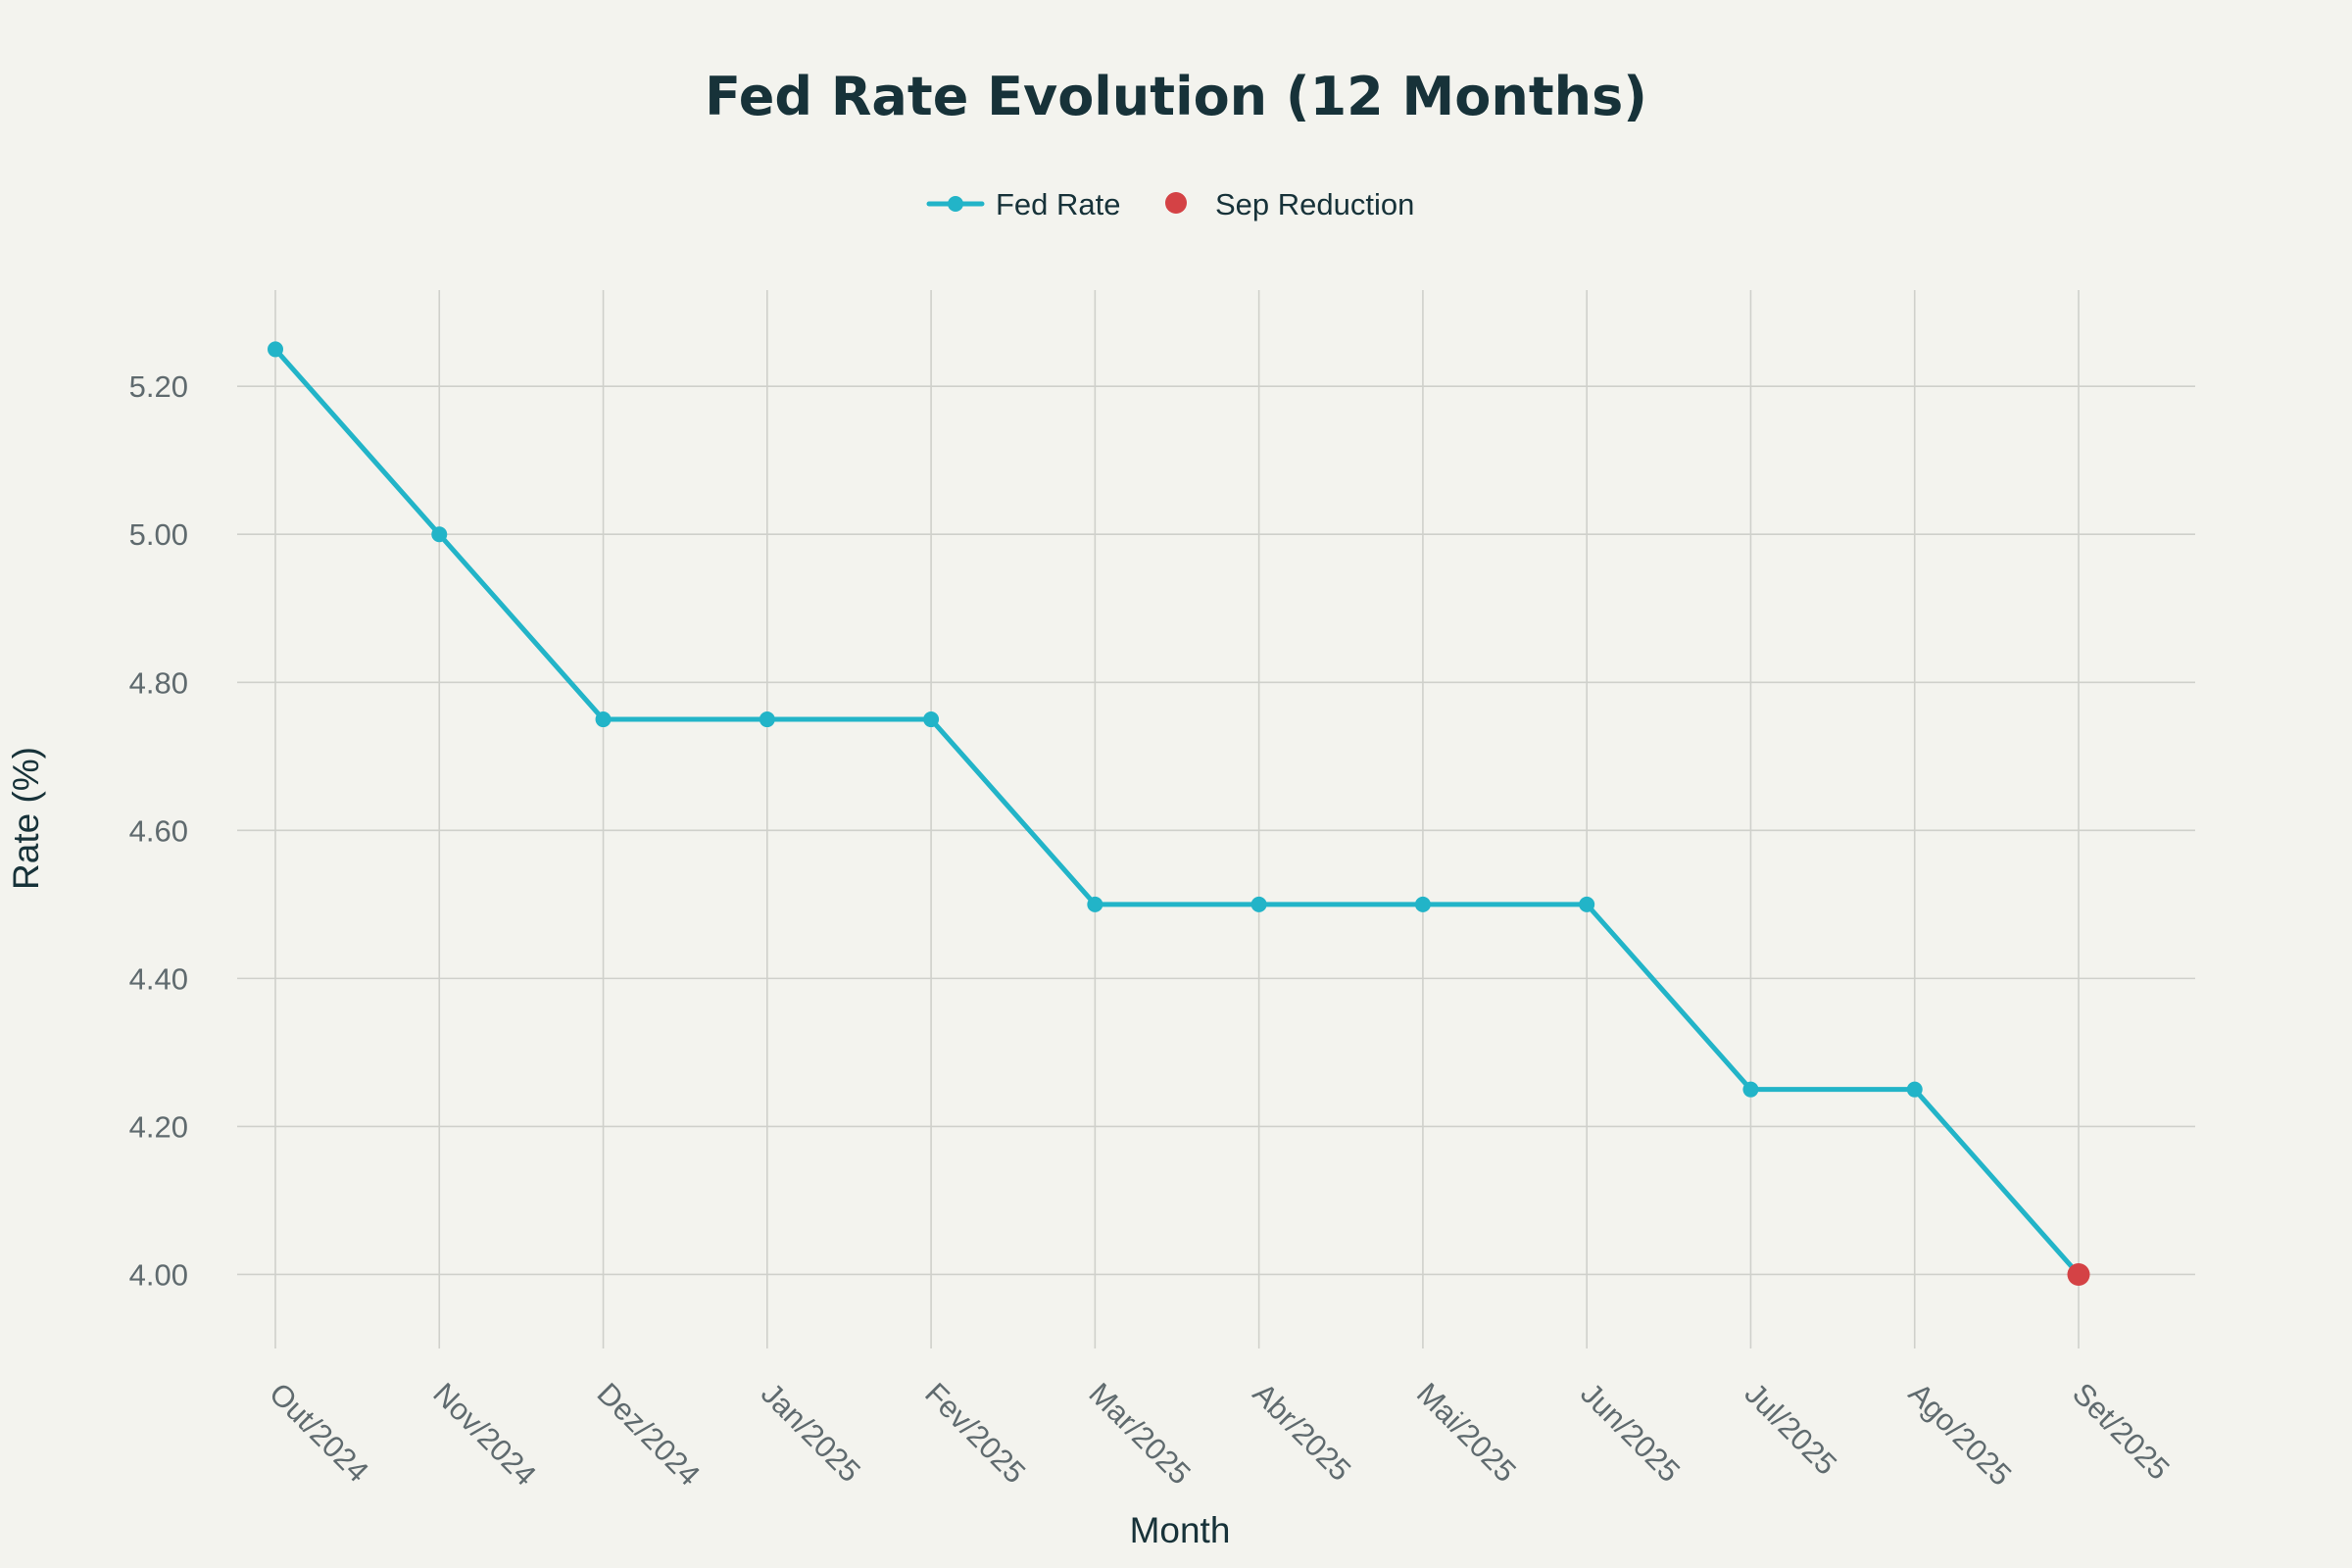 This screenshot has height=1568, width=2352. Describe the element at coordinates (275, 349) in the screenshot. I see `fed-rate-point-out-2024` at that location.